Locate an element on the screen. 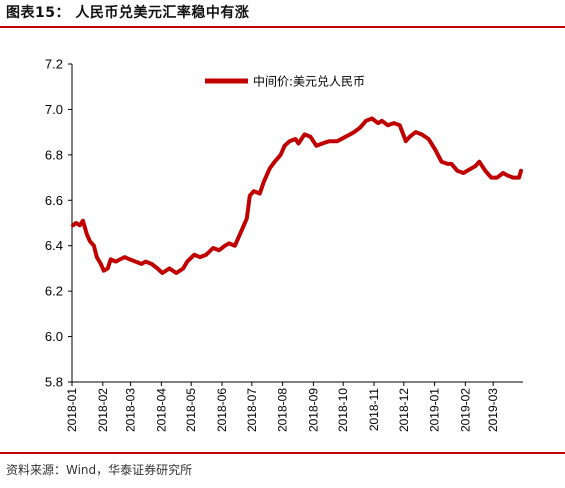  y-tick-label: 6.8 is located at coordinates (54, 154).